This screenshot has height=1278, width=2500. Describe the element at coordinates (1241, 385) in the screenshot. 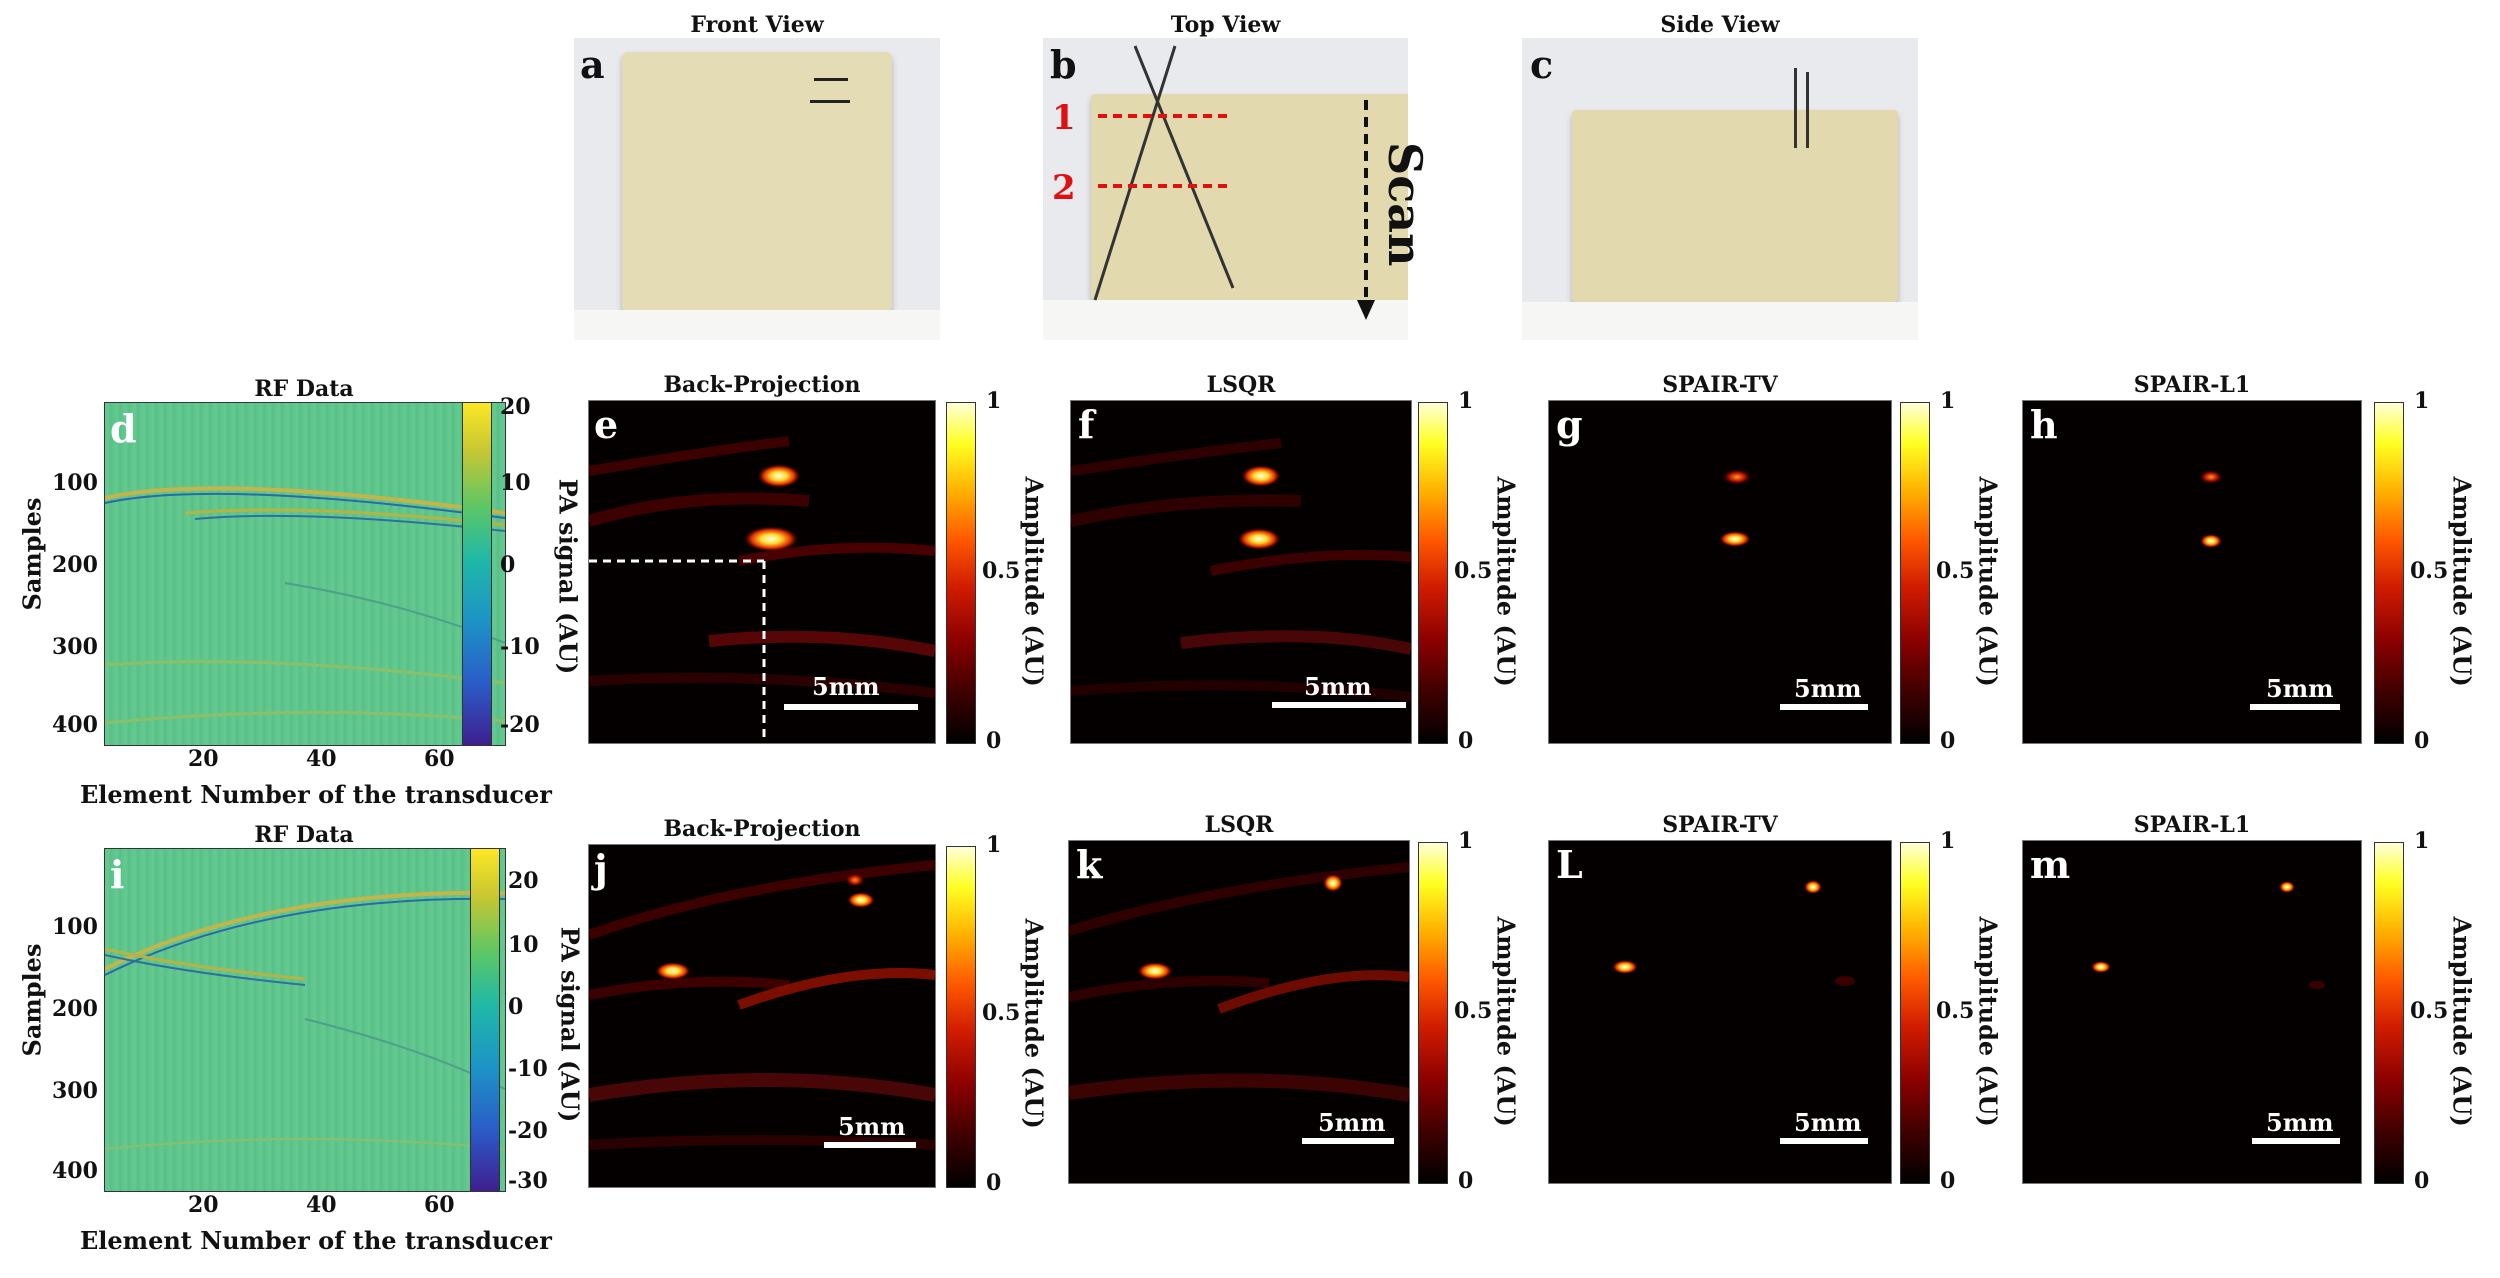

I see `recon-f-title: LSQR` at that location.